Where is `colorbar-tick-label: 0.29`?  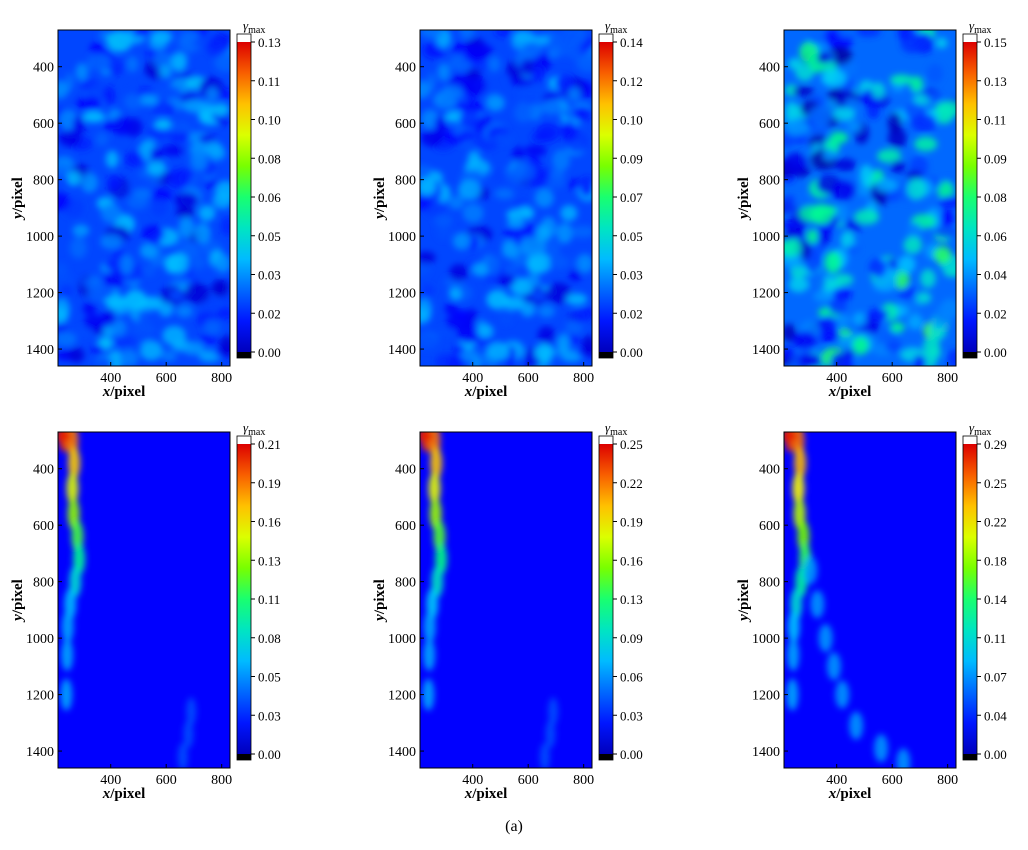 colorbar-tick-label: 0.29 is located at coordinates (995, 444).